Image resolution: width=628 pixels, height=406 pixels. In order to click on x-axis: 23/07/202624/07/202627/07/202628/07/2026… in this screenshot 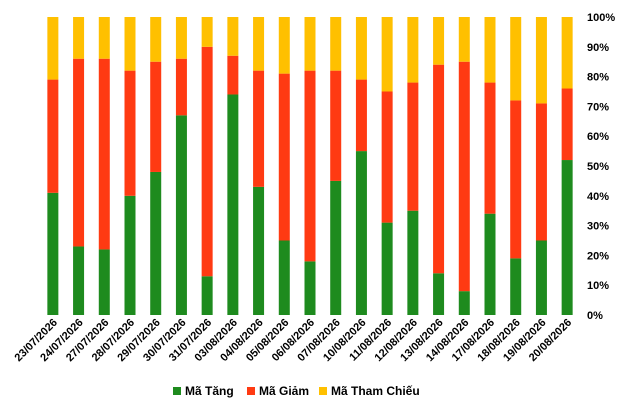, I will do `click(294, 340)`.